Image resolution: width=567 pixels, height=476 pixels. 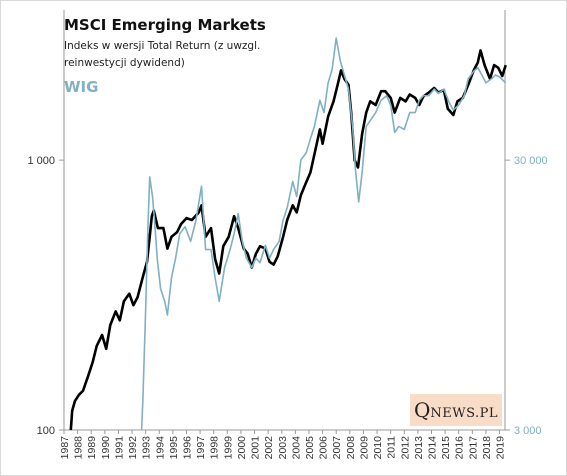 I want to click on x-tick-label: 2019, so click(x=501, y=448).